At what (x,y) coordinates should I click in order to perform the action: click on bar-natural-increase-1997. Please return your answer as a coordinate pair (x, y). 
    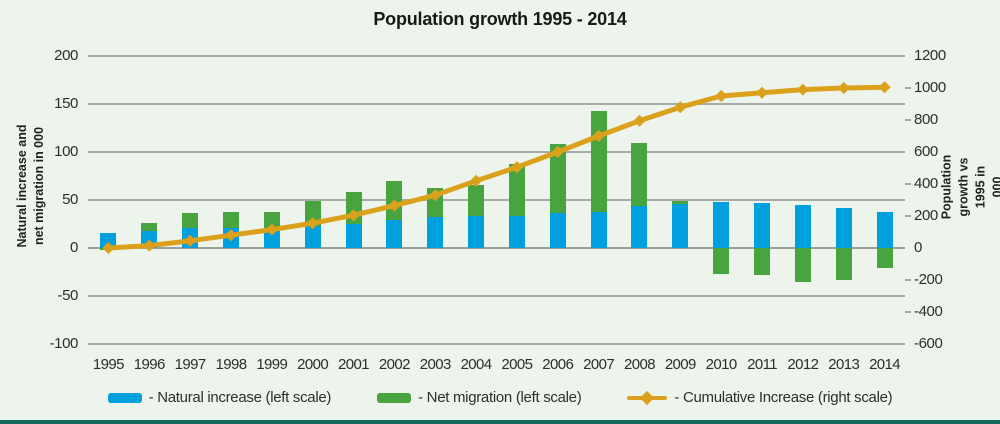
    Looking at the image, I should click on (190, 237).